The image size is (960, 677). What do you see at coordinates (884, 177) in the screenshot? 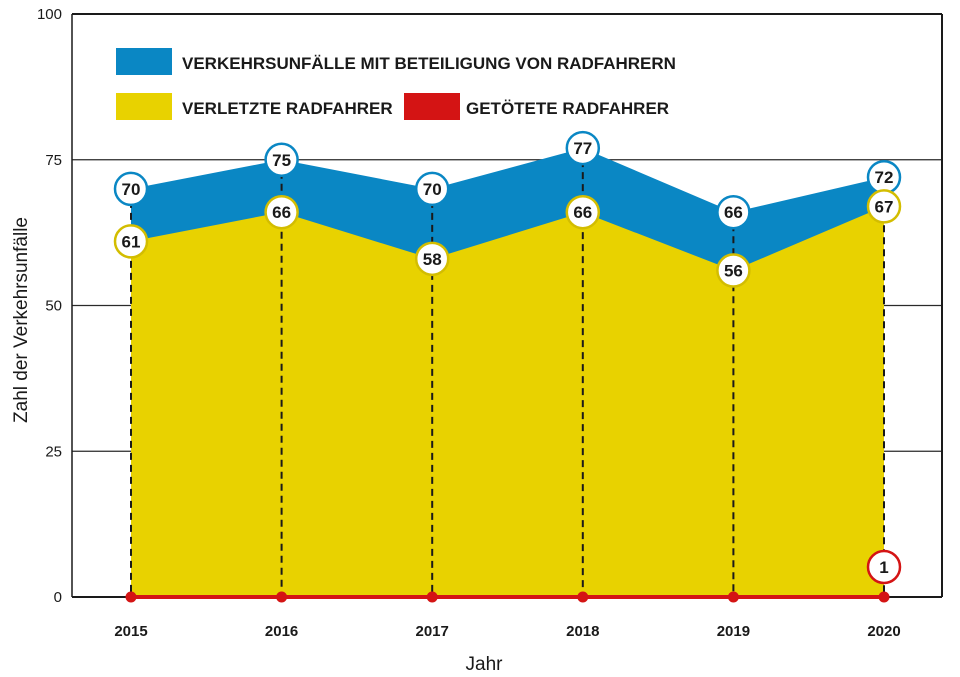
I see `total-value-label: 72` at bounding box center [884, 177].